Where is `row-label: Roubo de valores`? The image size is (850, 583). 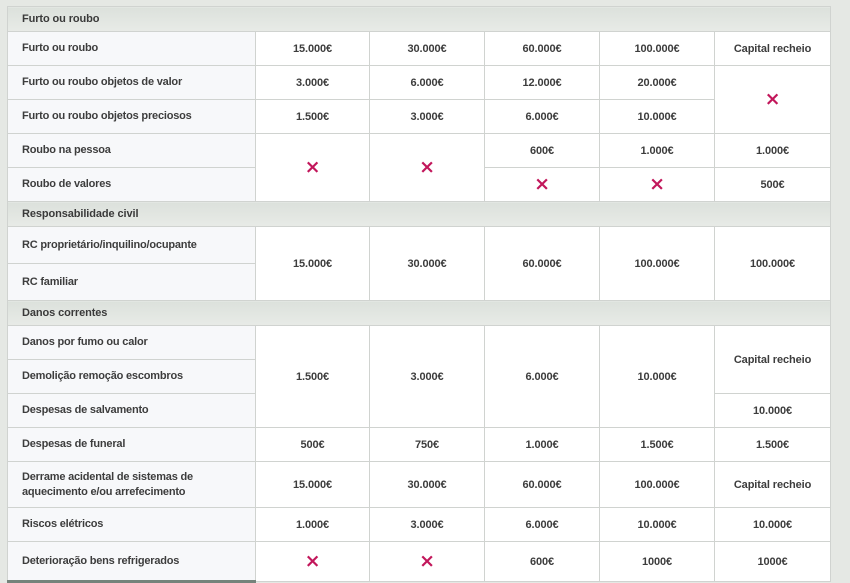
row-label: Roubo de valores is located at coordinates (131, 184).